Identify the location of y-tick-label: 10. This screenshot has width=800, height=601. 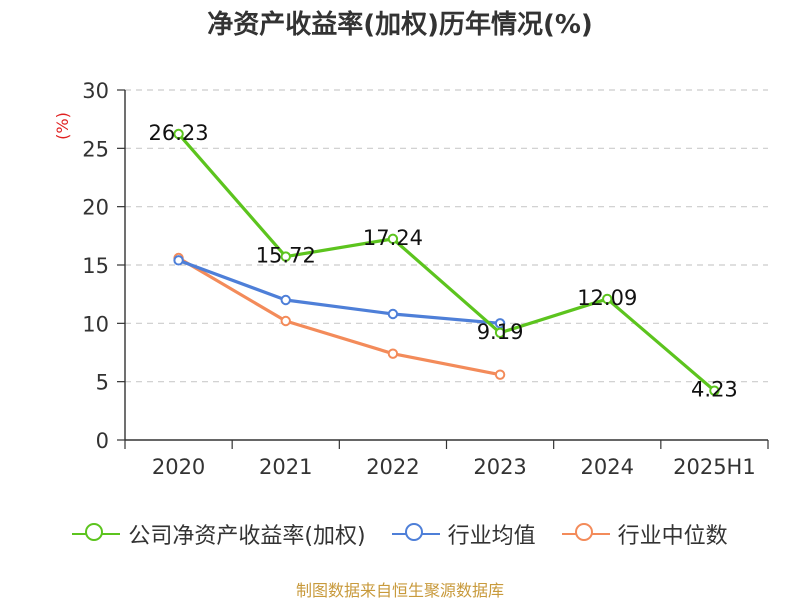
(95, 324).